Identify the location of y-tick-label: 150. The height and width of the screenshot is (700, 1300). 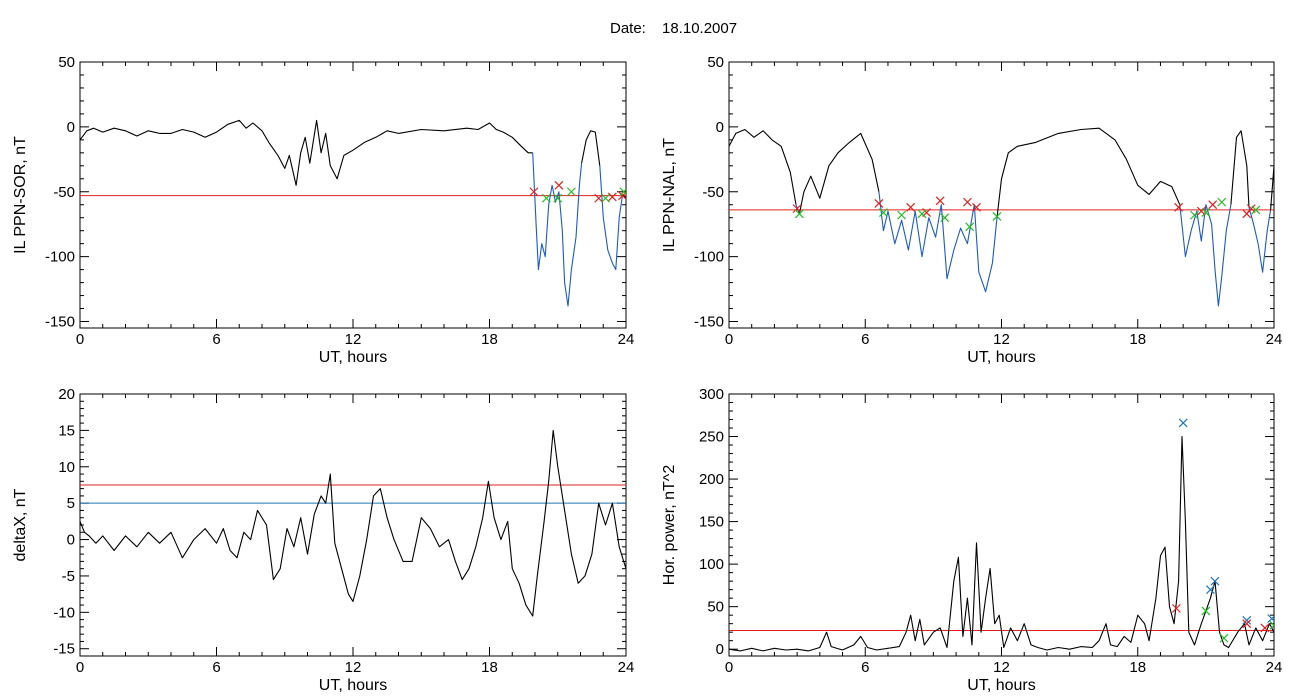
(711, 522).